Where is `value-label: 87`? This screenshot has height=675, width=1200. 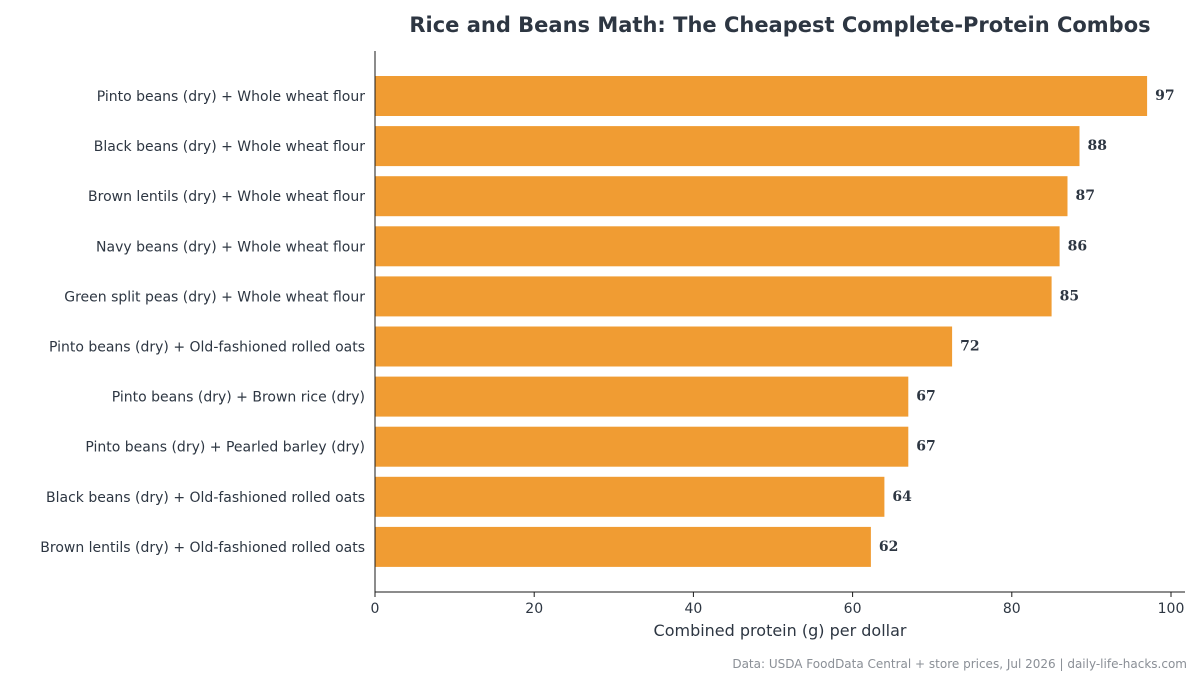
value-label: 87 is located at coordinates (1085, 196).